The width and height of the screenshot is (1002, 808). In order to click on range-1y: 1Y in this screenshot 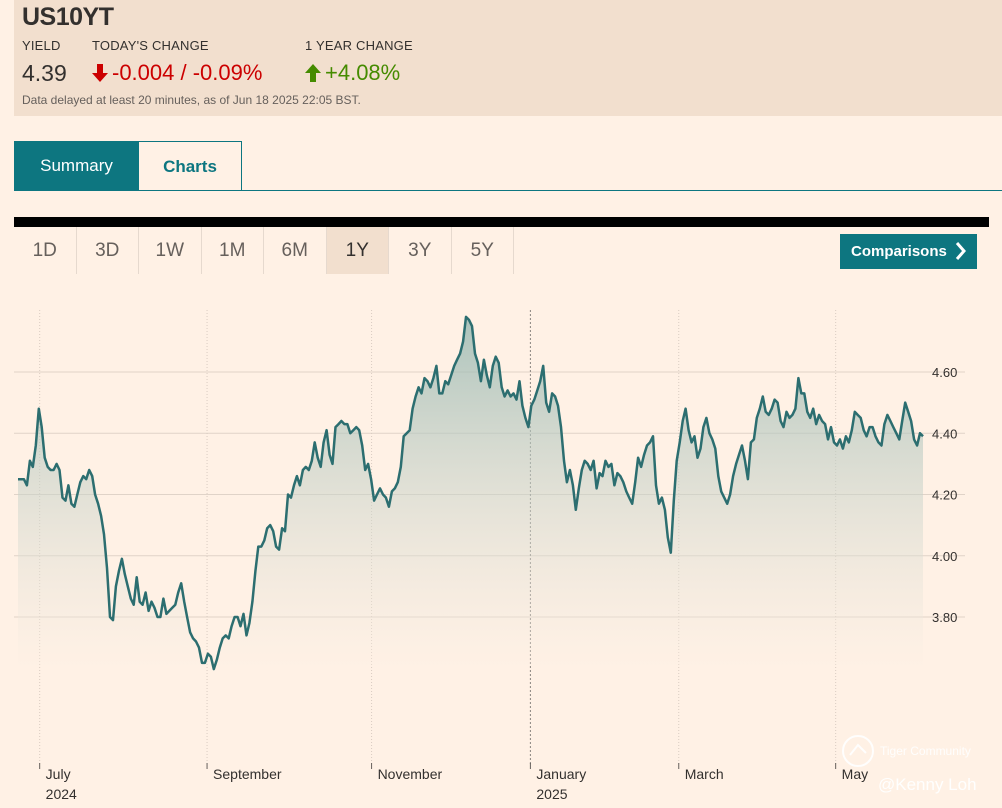, I will do `click(357, 250)`.